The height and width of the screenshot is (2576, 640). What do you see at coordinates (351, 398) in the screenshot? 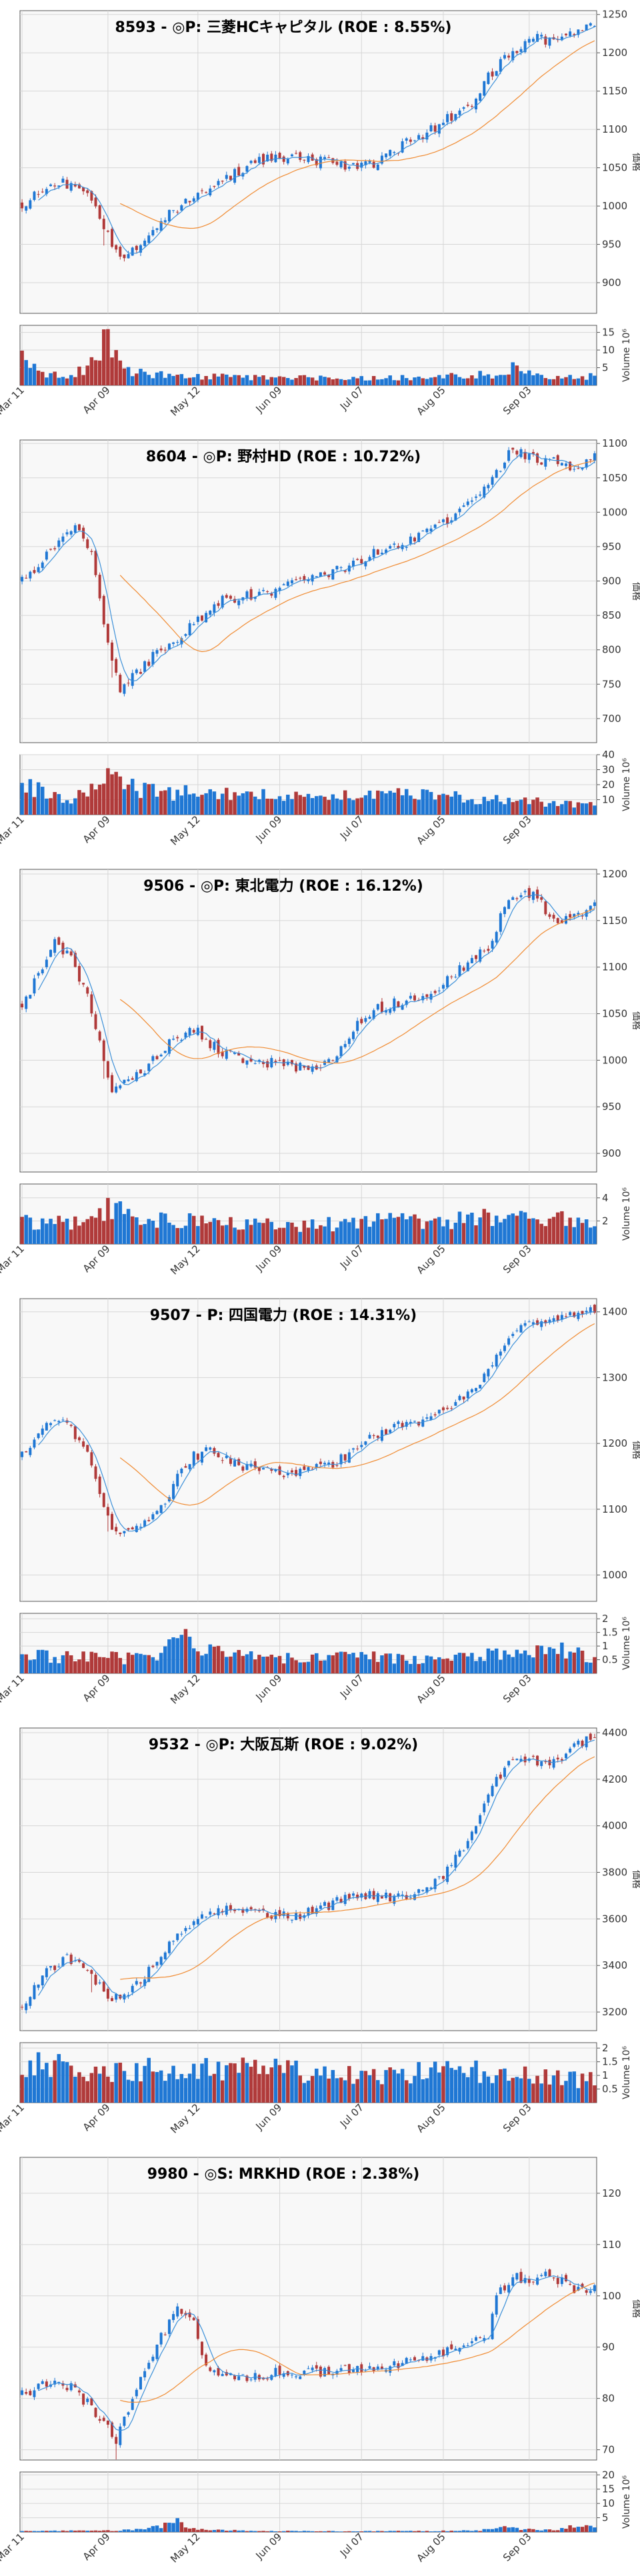
I see `x-tick-label: Jul 07` at bounding box center [351, 398].